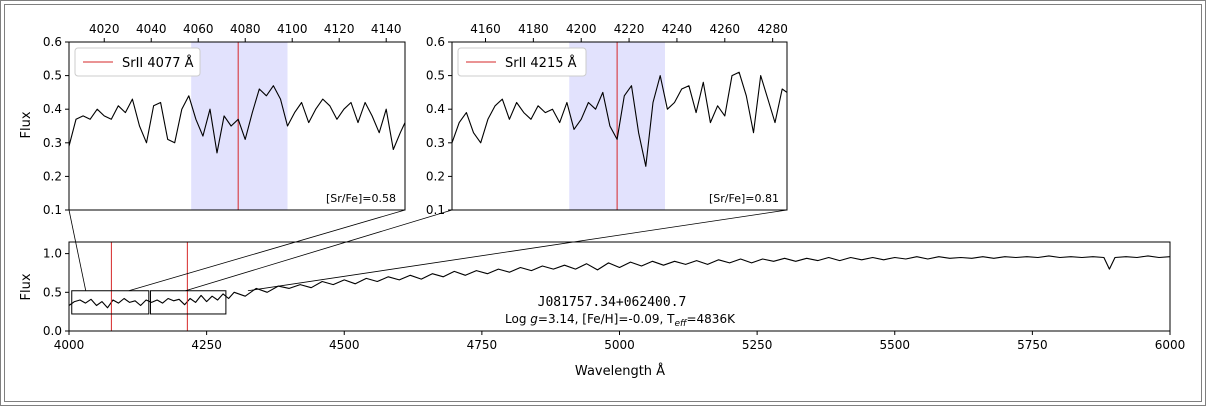 The image size is (1206, 406). Describe the element at coordinates (757, 345) in the screenshot. I see `main-x-tick-label: 5250` at that location.